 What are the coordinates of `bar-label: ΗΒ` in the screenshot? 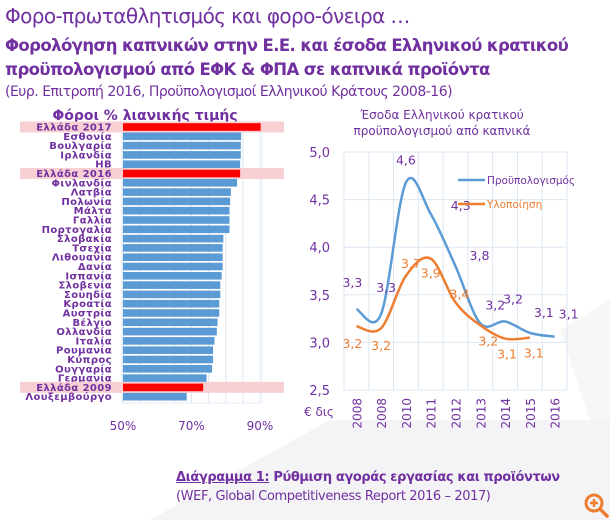 It's located at (103, 165).